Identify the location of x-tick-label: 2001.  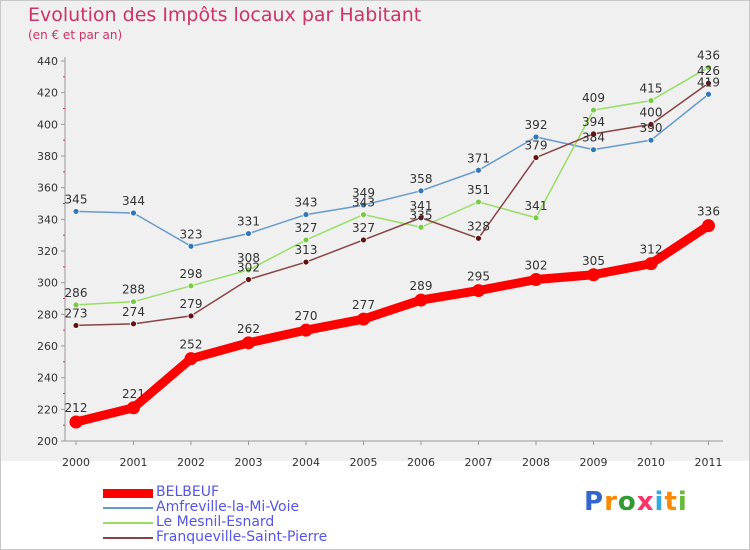
(134, 462).